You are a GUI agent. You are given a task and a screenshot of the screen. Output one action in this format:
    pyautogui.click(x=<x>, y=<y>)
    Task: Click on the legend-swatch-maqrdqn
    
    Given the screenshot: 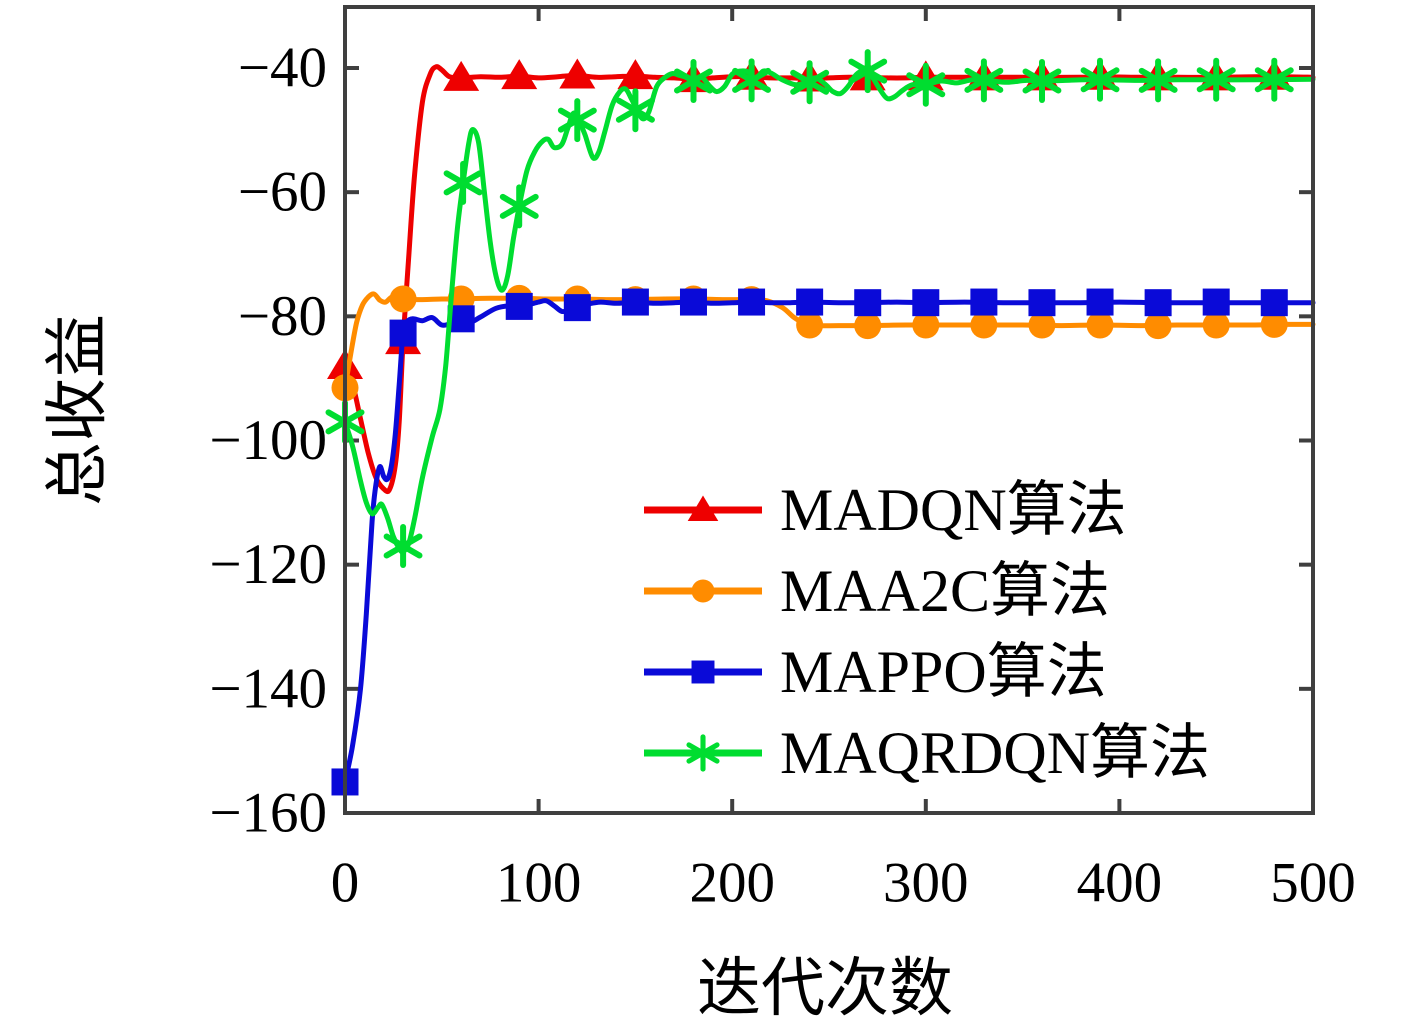 What is the action you would take?
    pyautogui.click(x=703, y=753)
    